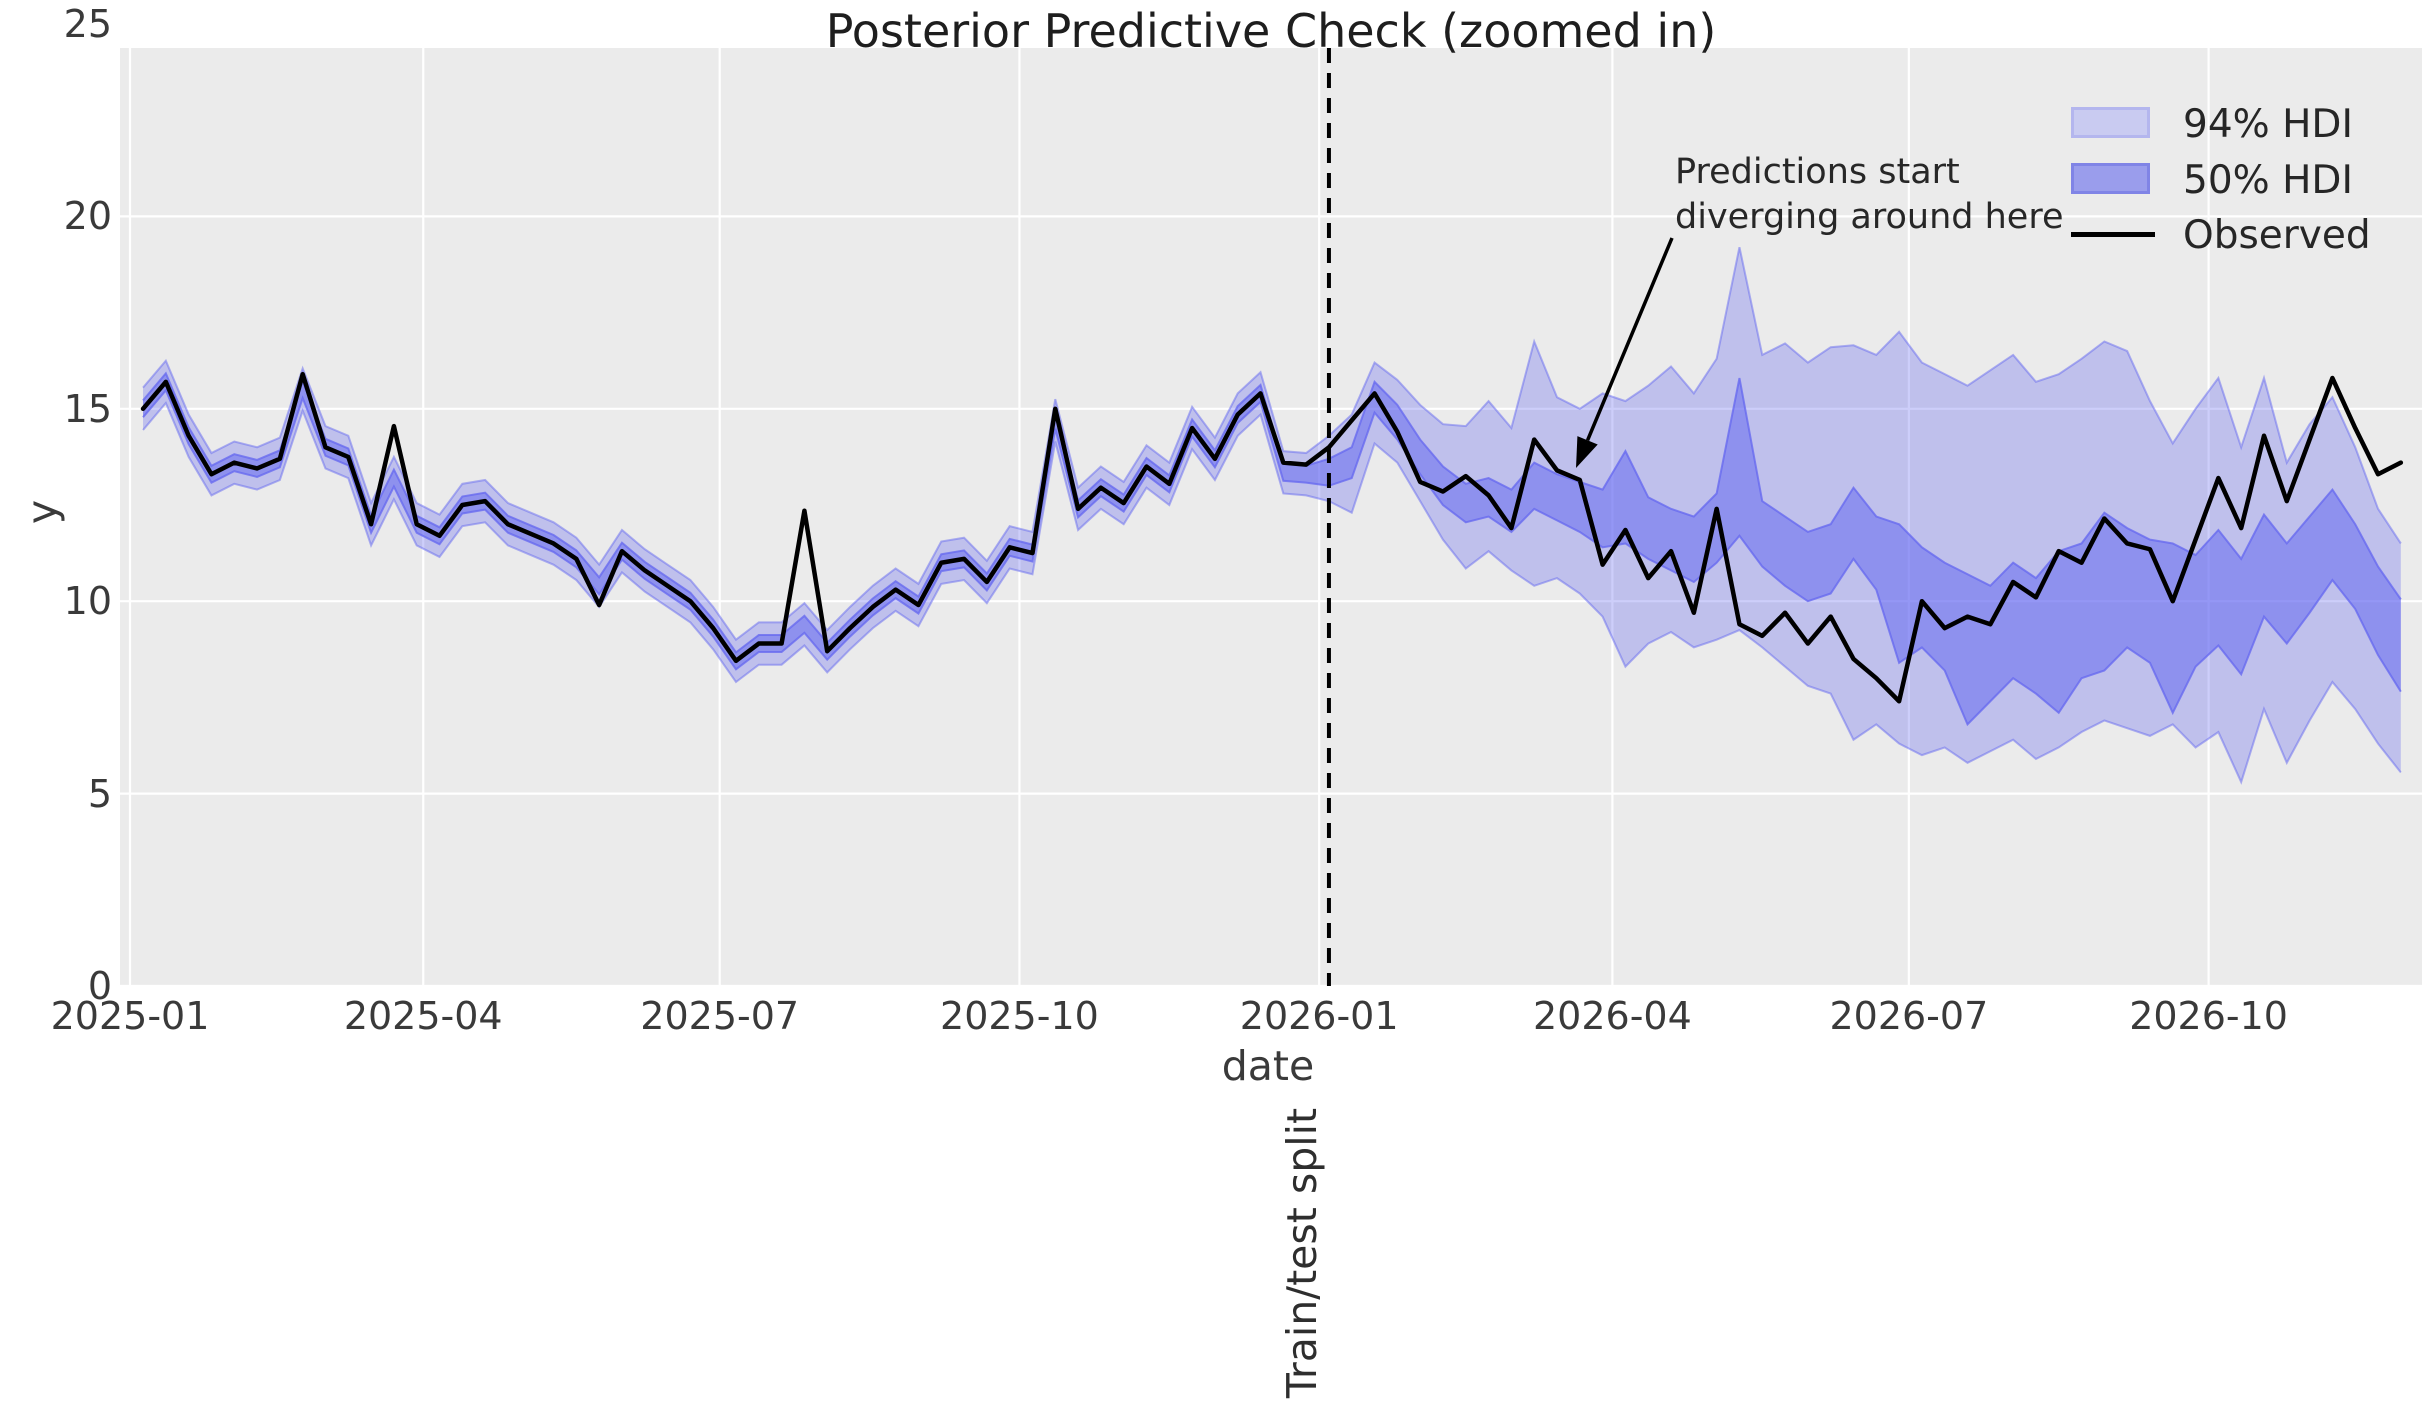  I want to click on x-tick-label: 2025-04, so click(423, 1016).